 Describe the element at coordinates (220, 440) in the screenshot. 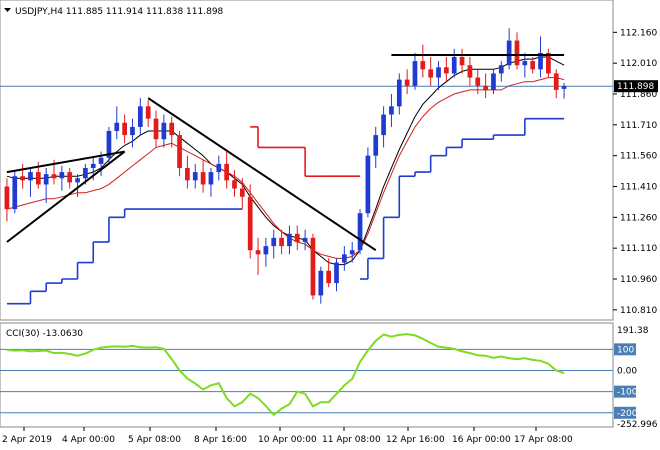

I see `x-tick-label: 8 Apr 16:00` at that location.